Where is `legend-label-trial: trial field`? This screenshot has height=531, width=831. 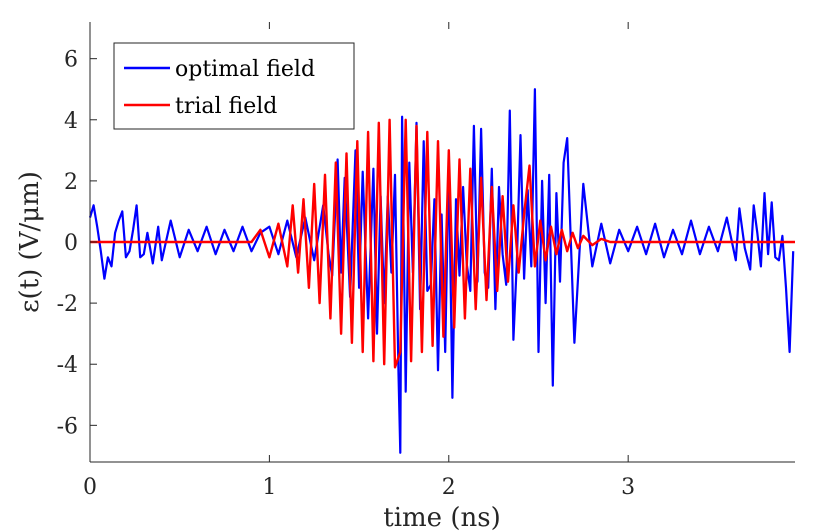 legend-label-trial: trial field is located at coordinates (226, 106).